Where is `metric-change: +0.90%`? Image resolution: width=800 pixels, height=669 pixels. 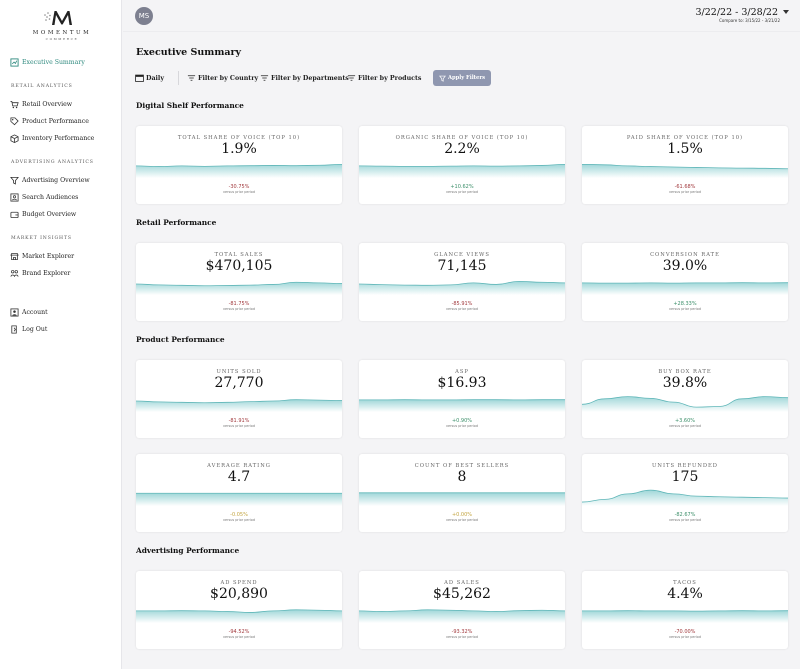 metric-change: +0.90% is located at coordinates (462, 421).